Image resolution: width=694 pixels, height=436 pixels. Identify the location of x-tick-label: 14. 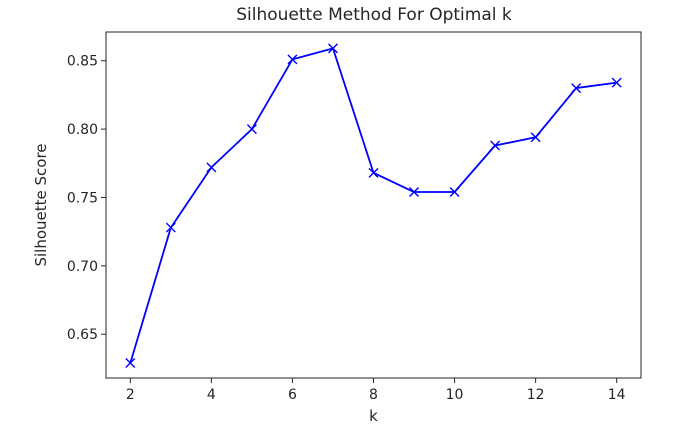
(617, 395).